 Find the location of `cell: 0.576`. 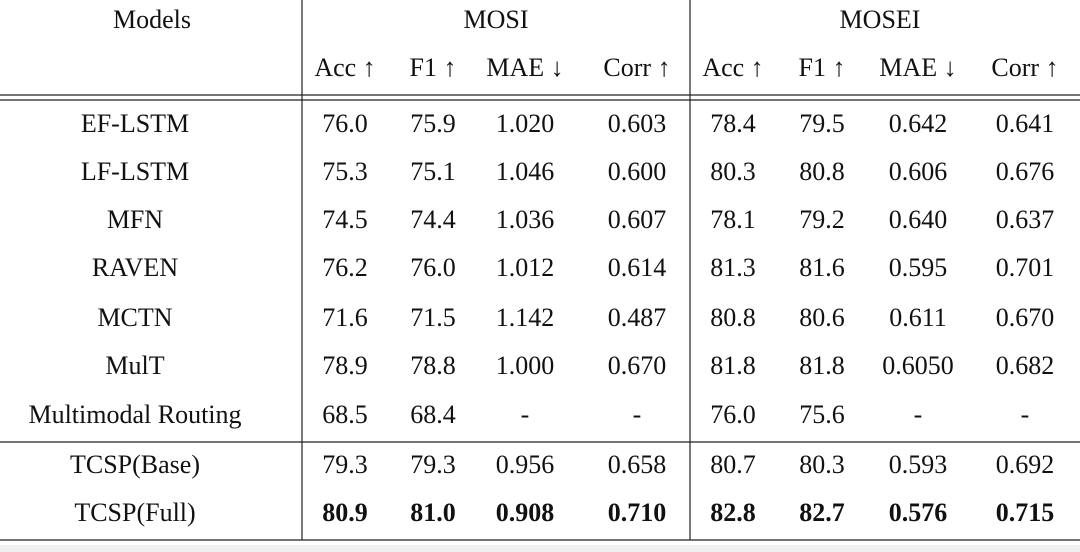

cell: 0.576 is located at coordinates (918, 512).